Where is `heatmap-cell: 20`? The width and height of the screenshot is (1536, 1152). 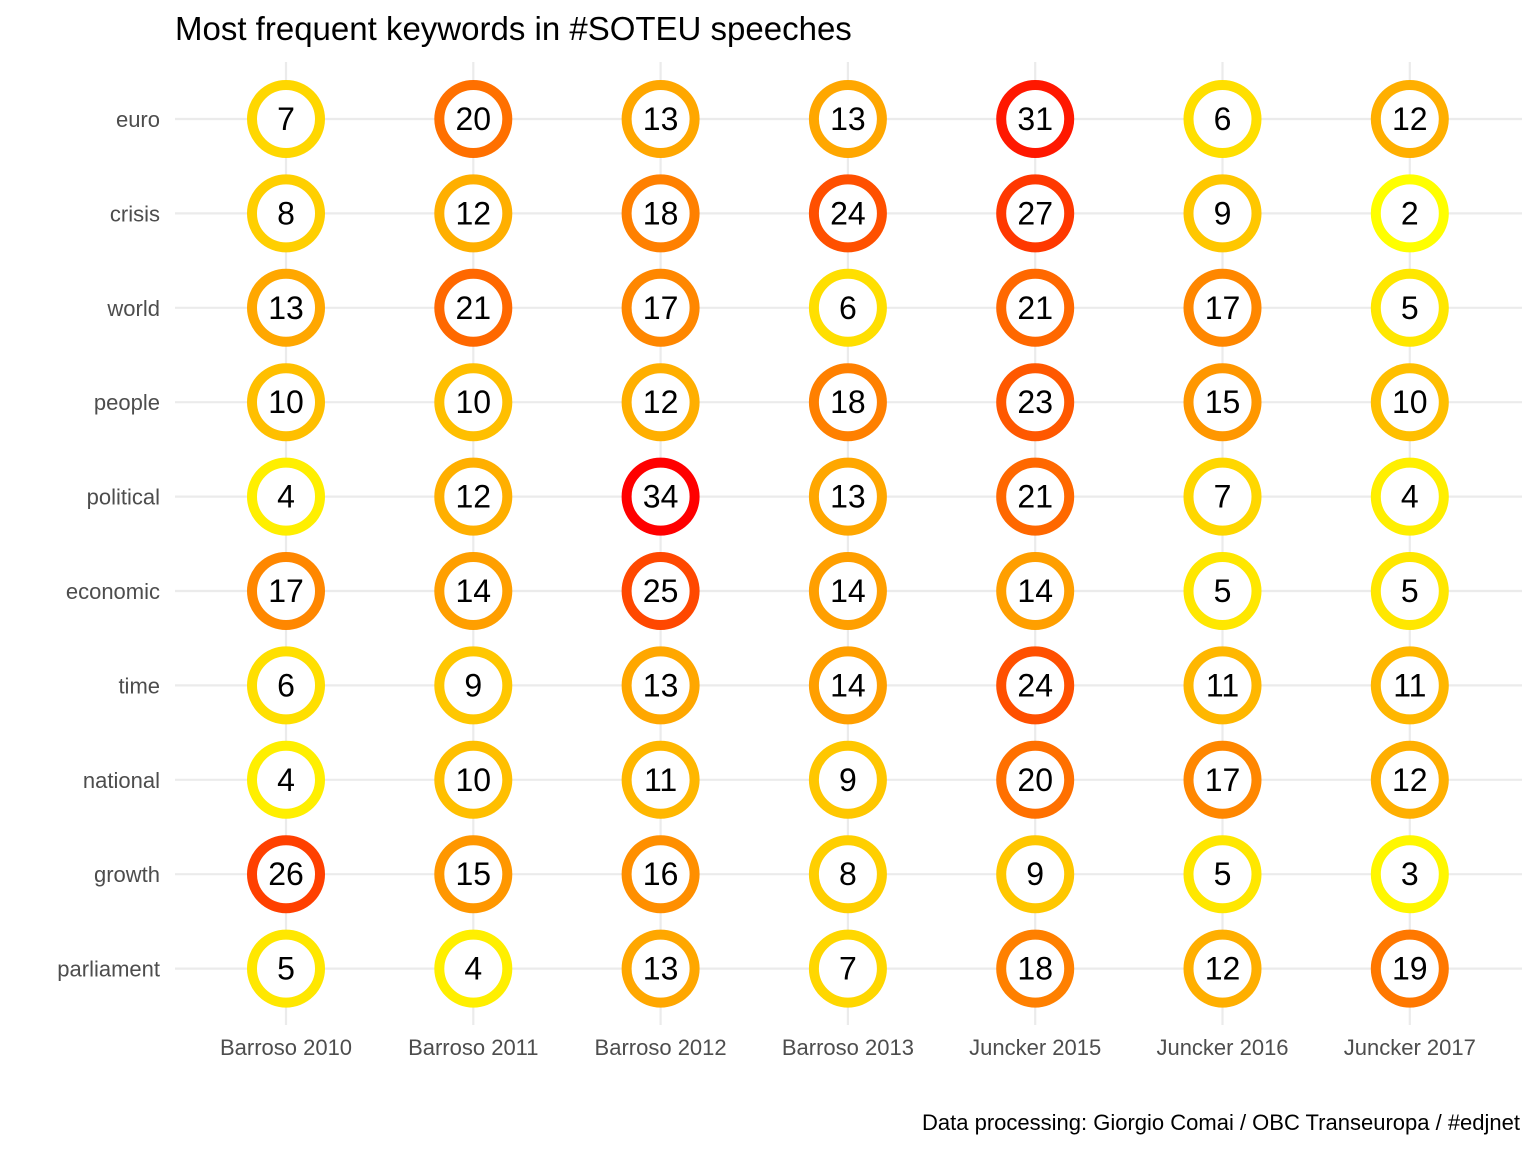
heatmap-cell: 20 is located at coordinates (1035, 779).